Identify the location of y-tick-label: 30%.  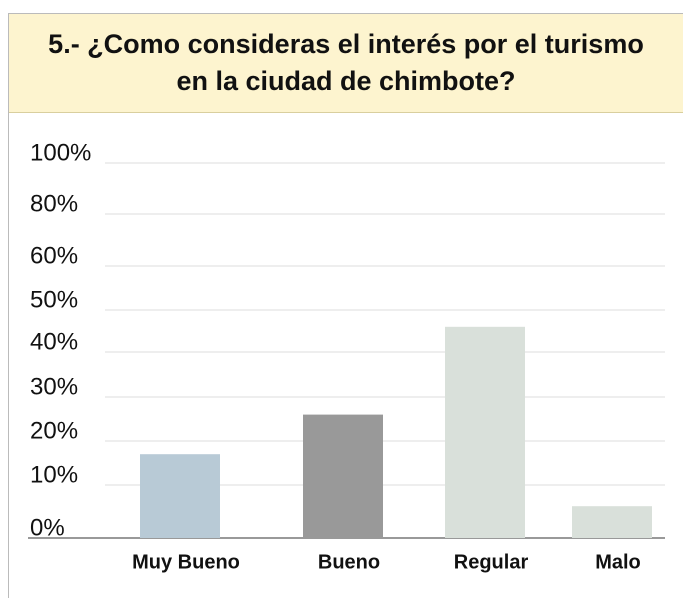
(54, 386).